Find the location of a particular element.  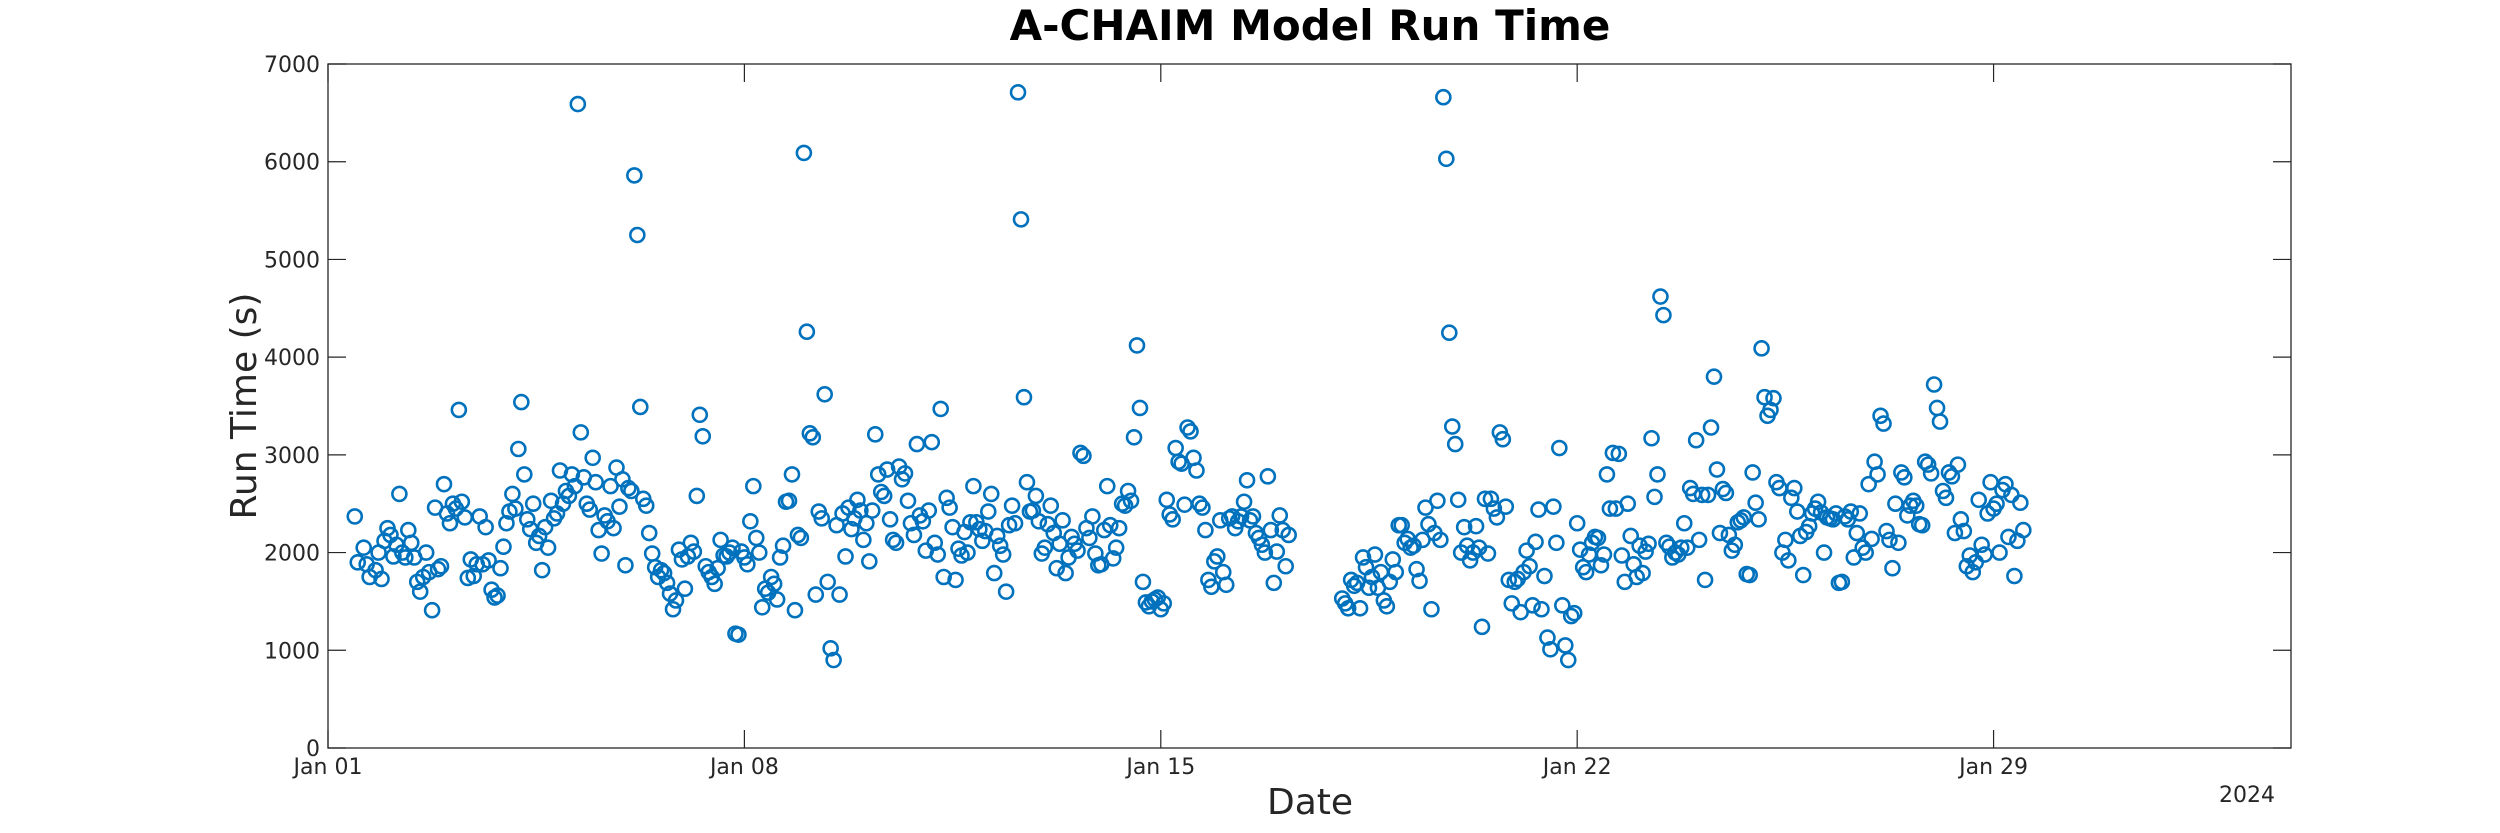

y-tick-label: 0 is located at coordinates (313, 749).